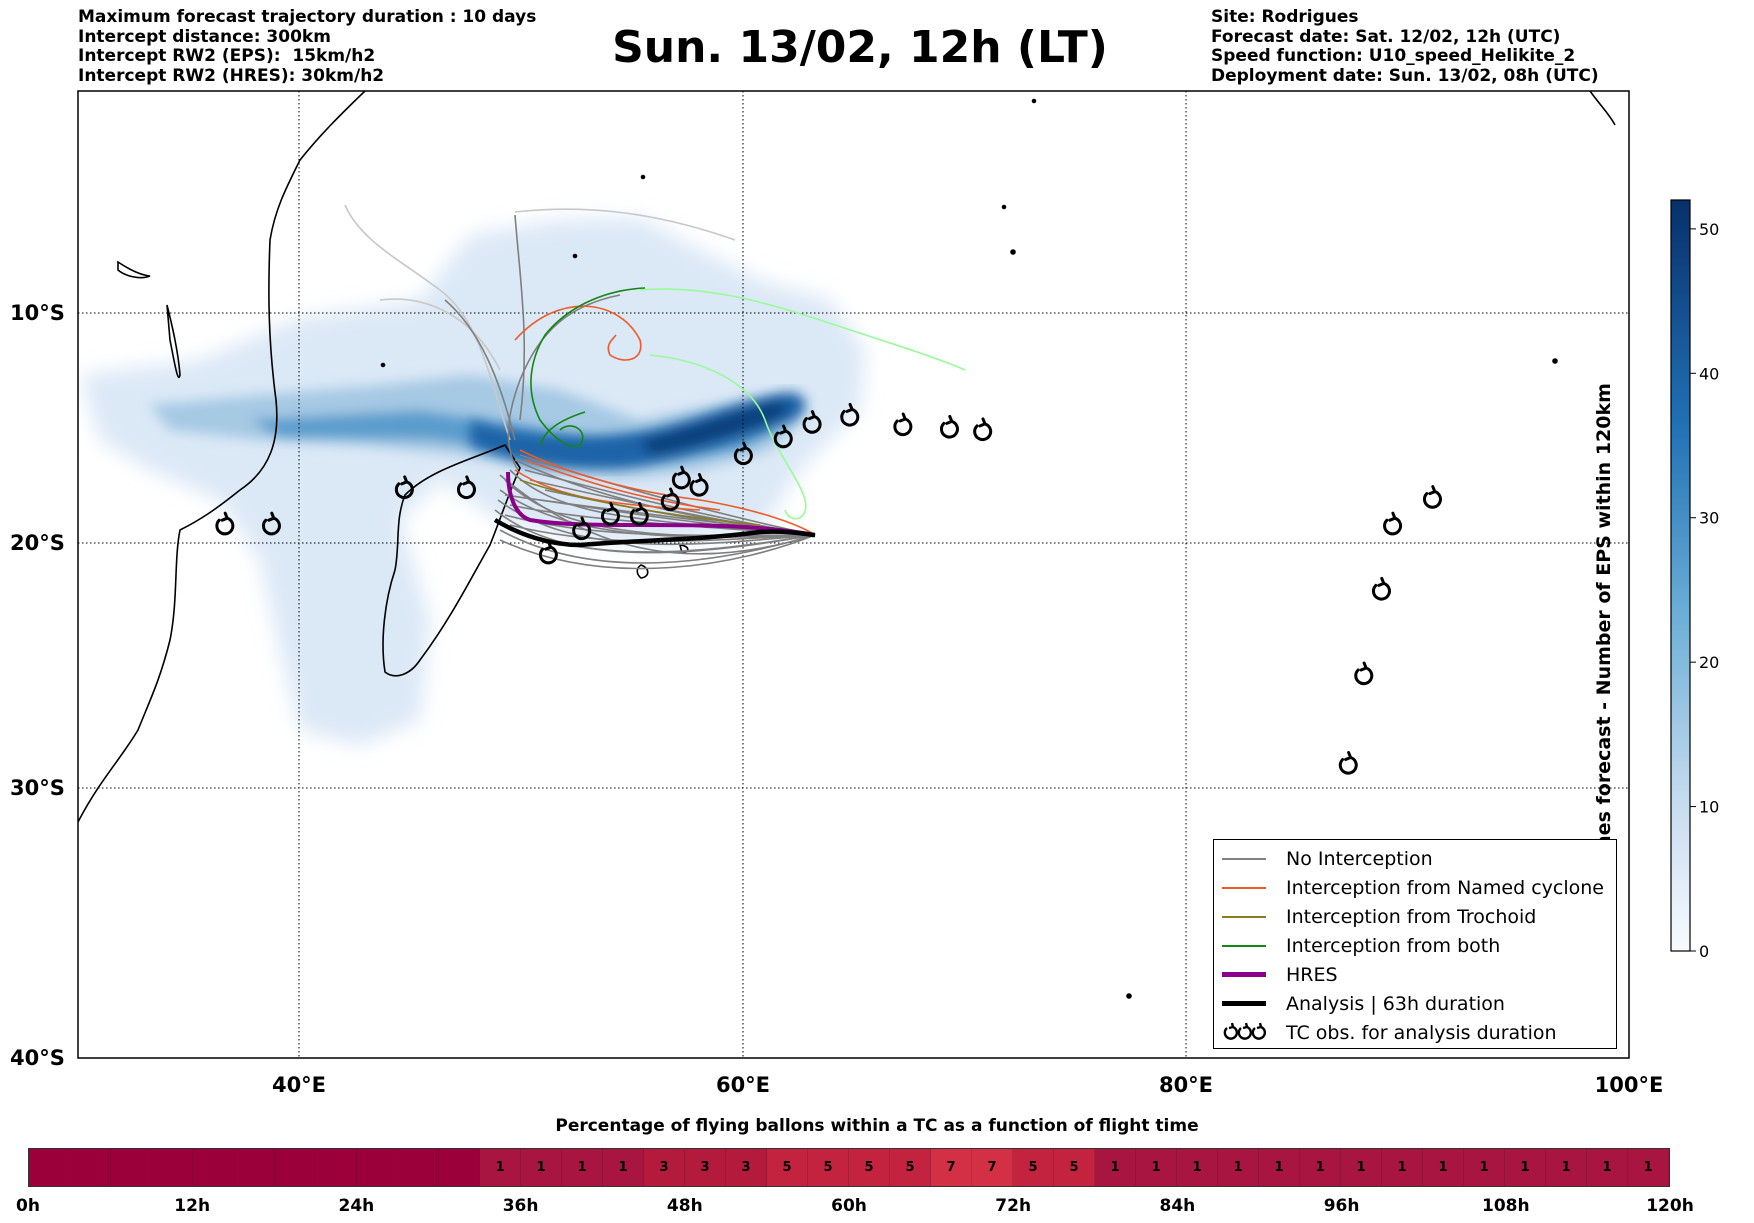 This screenshot has height=1223, width=1754. Describe the element at coordinates (1244, 858) in the screenshot. I see `legend-line-no-interception` at that location.